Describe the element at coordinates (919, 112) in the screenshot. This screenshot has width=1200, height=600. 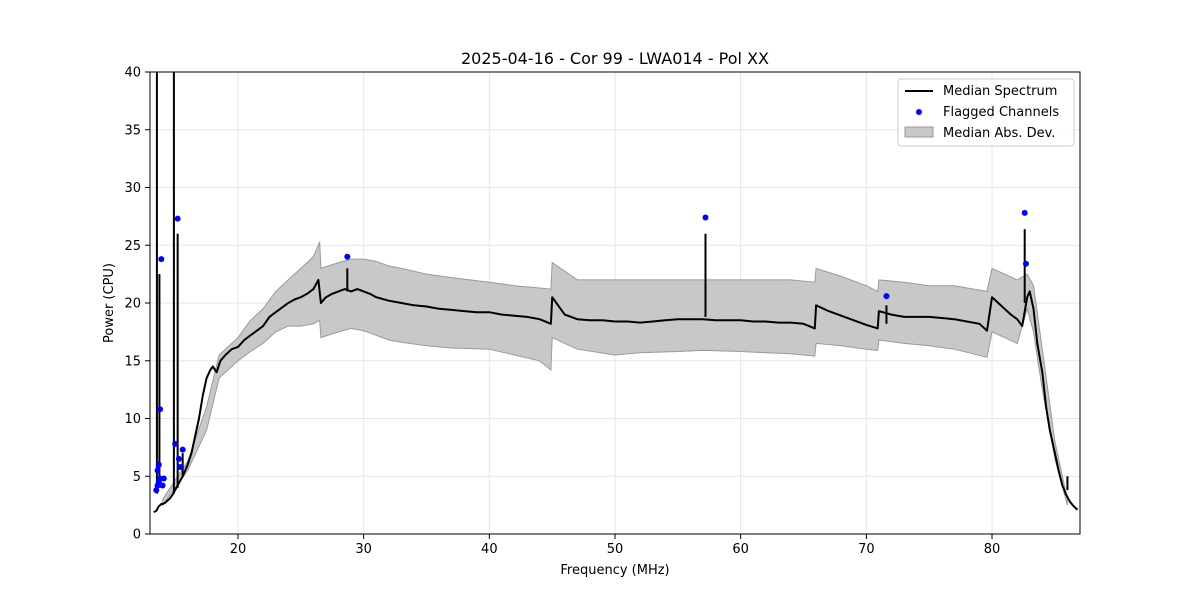
I see `legend-flagged-swatch` at that location.